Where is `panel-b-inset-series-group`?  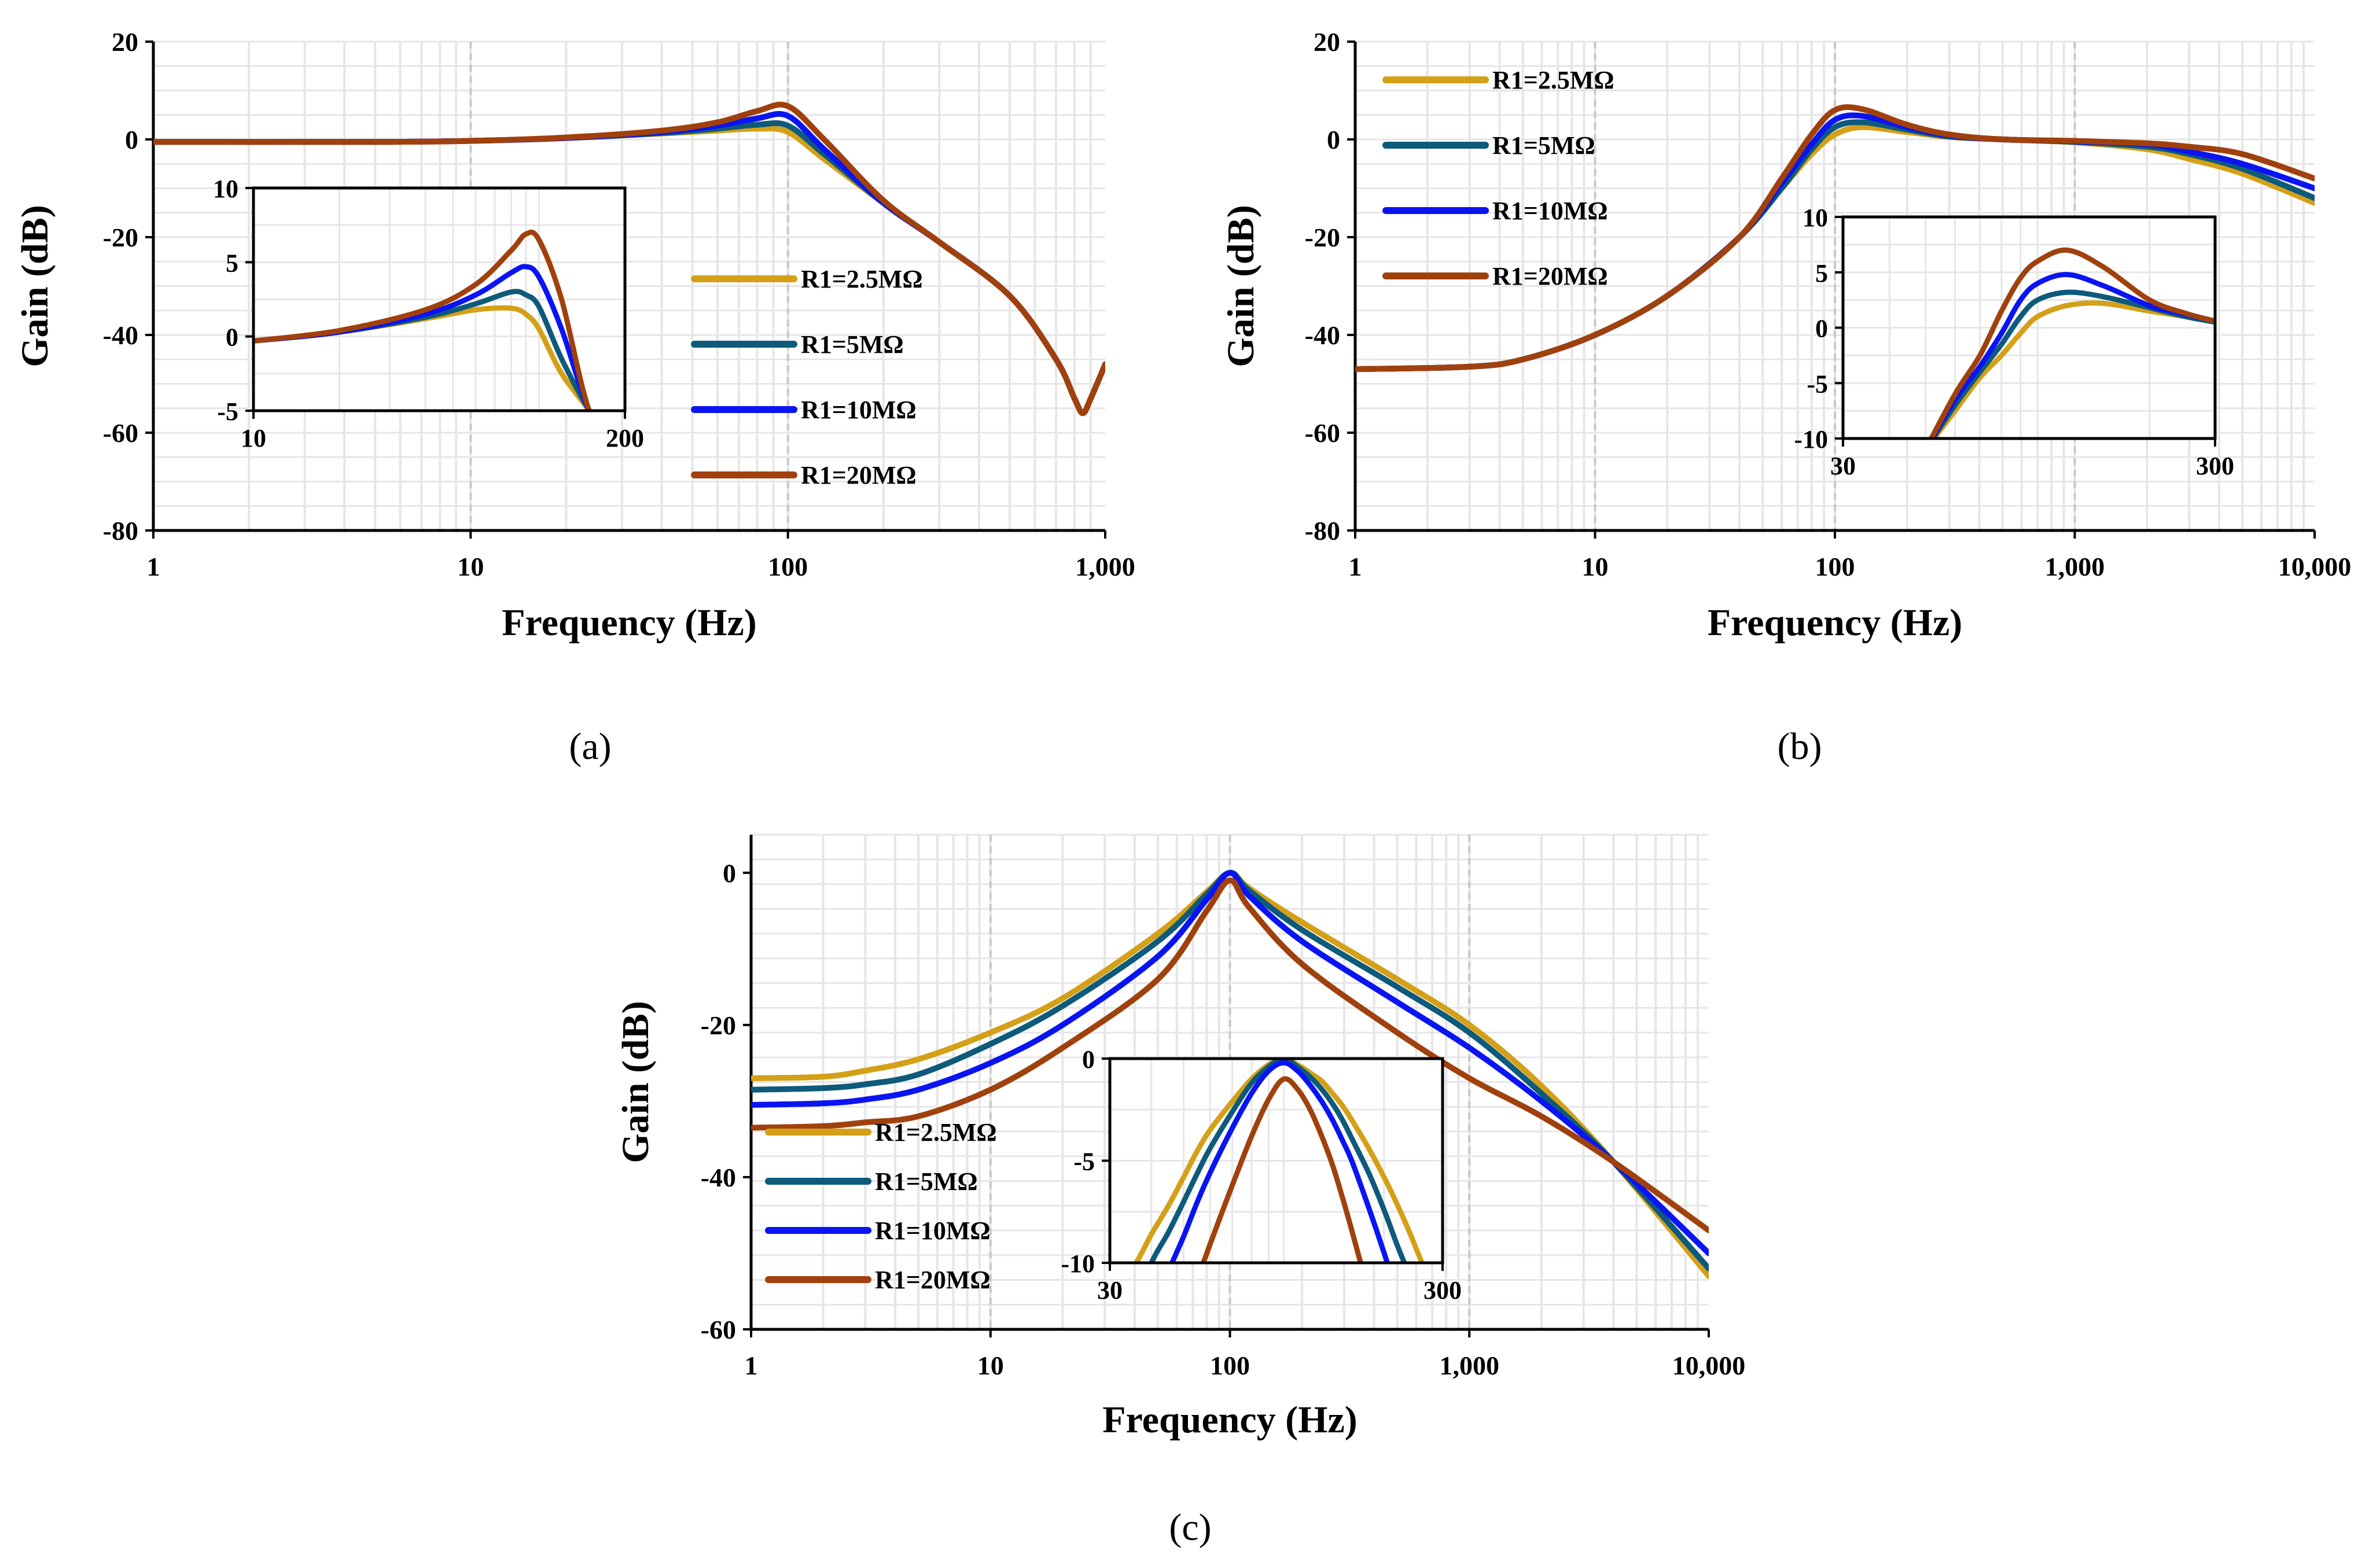
panel-b-inset-series-group is located at coordinates (2072, 342).